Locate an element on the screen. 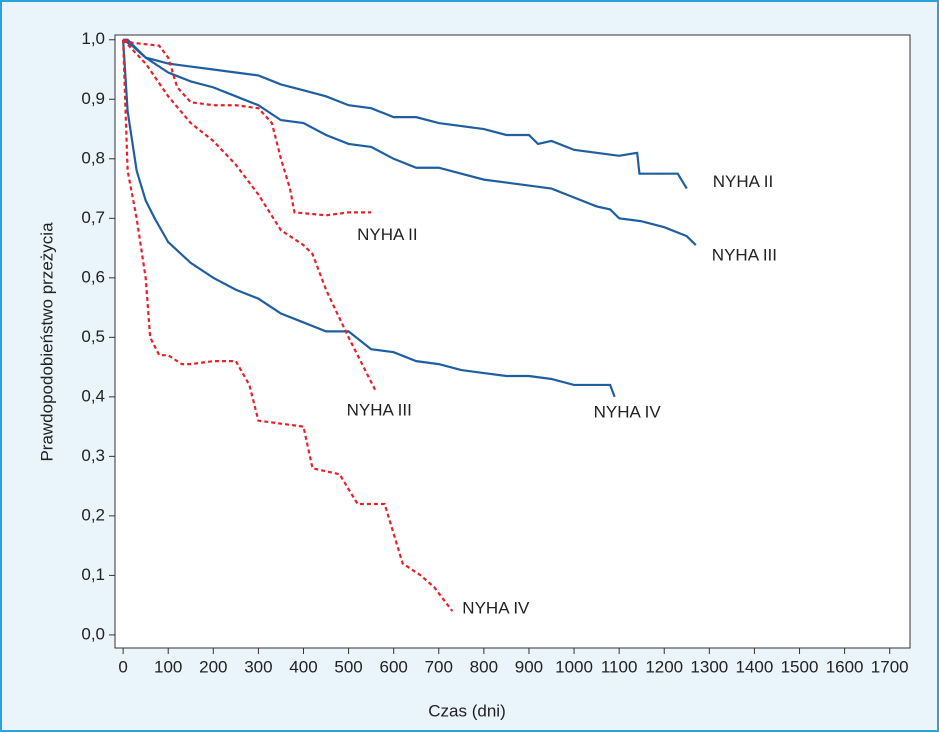 This screenshot has width=939, height=732. x-tick-label: 100 is located at coordinates (168, 666).